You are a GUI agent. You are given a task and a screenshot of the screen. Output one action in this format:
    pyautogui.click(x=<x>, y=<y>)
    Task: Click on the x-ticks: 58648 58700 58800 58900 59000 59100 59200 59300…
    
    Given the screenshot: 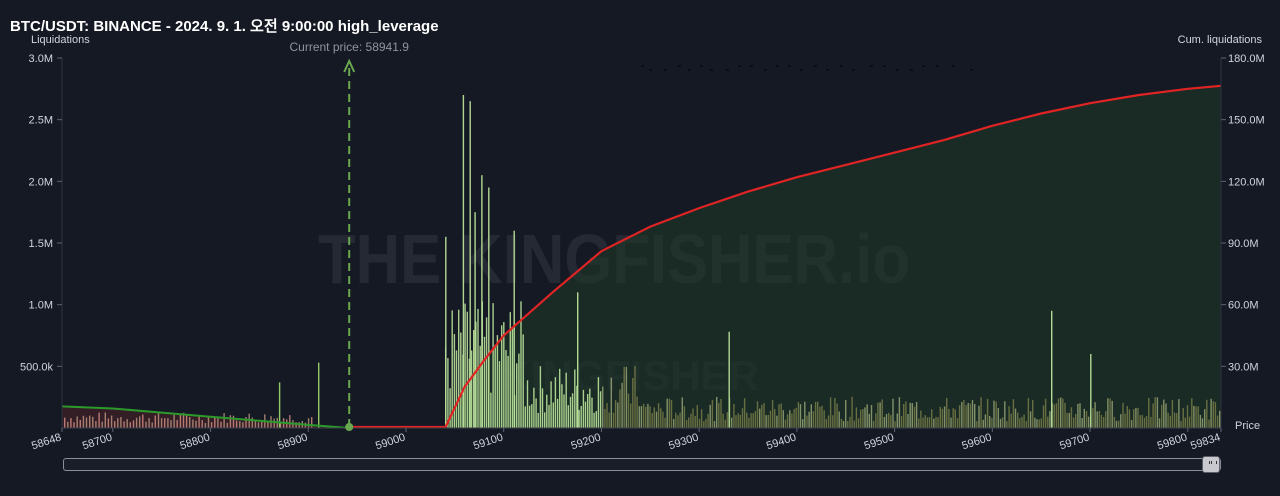 What is the action you would take?
    pyautogui.click(x=626, y=440)
    